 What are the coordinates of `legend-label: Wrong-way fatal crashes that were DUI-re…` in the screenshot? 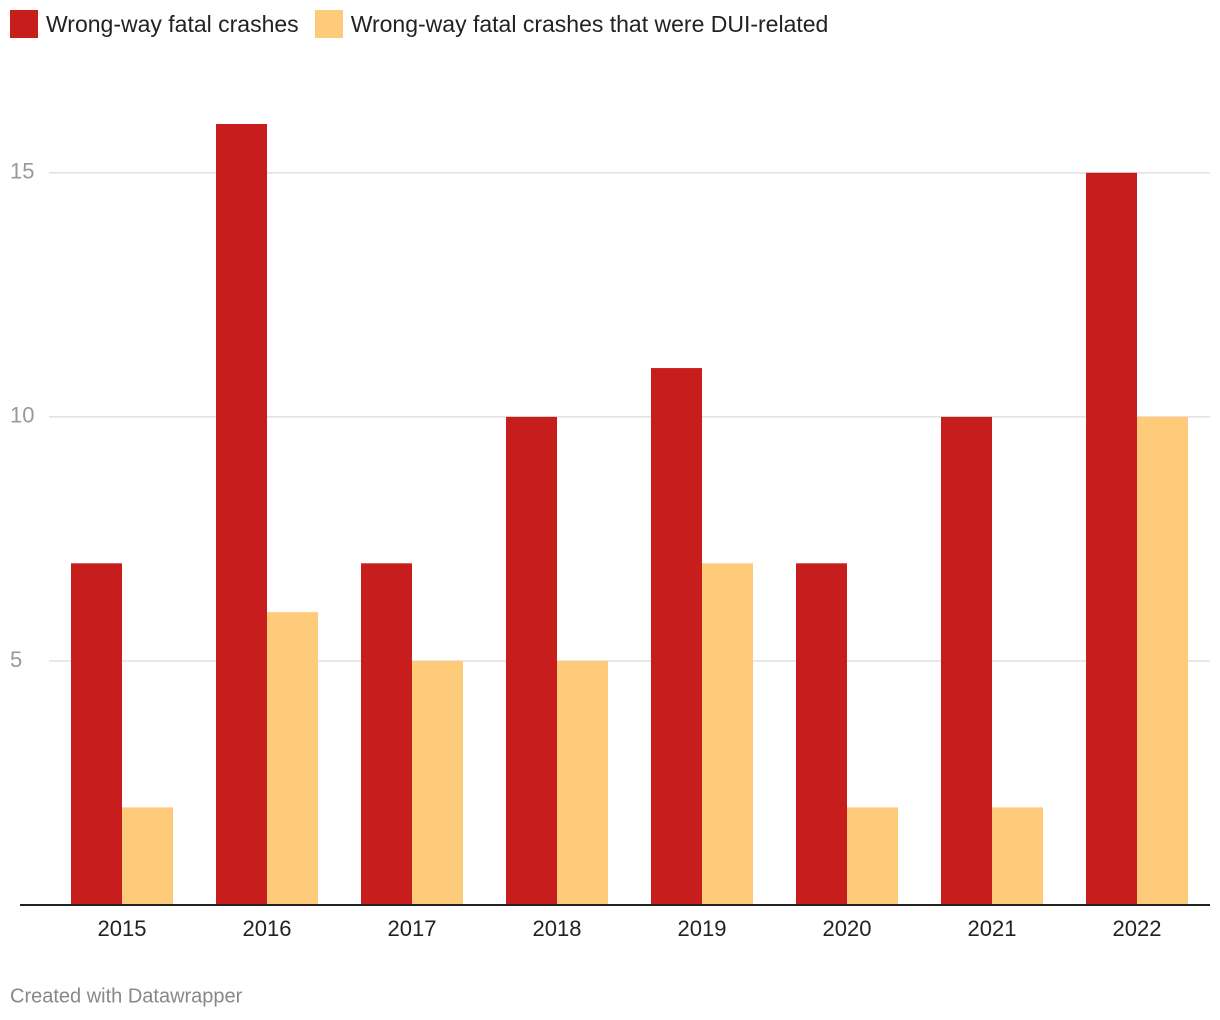 It's located at (589, 23).